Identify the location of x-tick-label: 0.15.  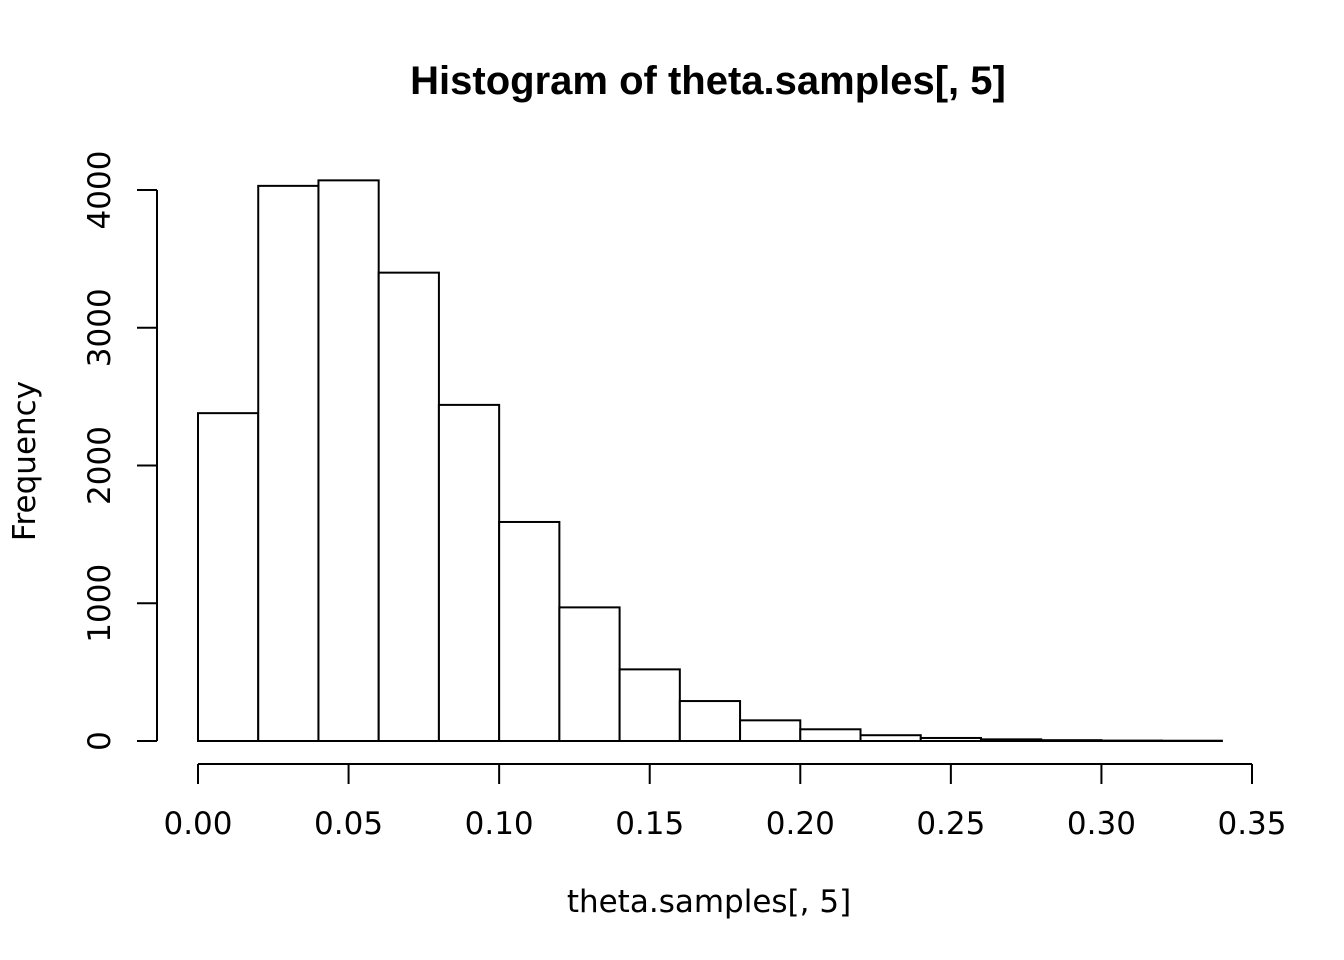
(649, 824).